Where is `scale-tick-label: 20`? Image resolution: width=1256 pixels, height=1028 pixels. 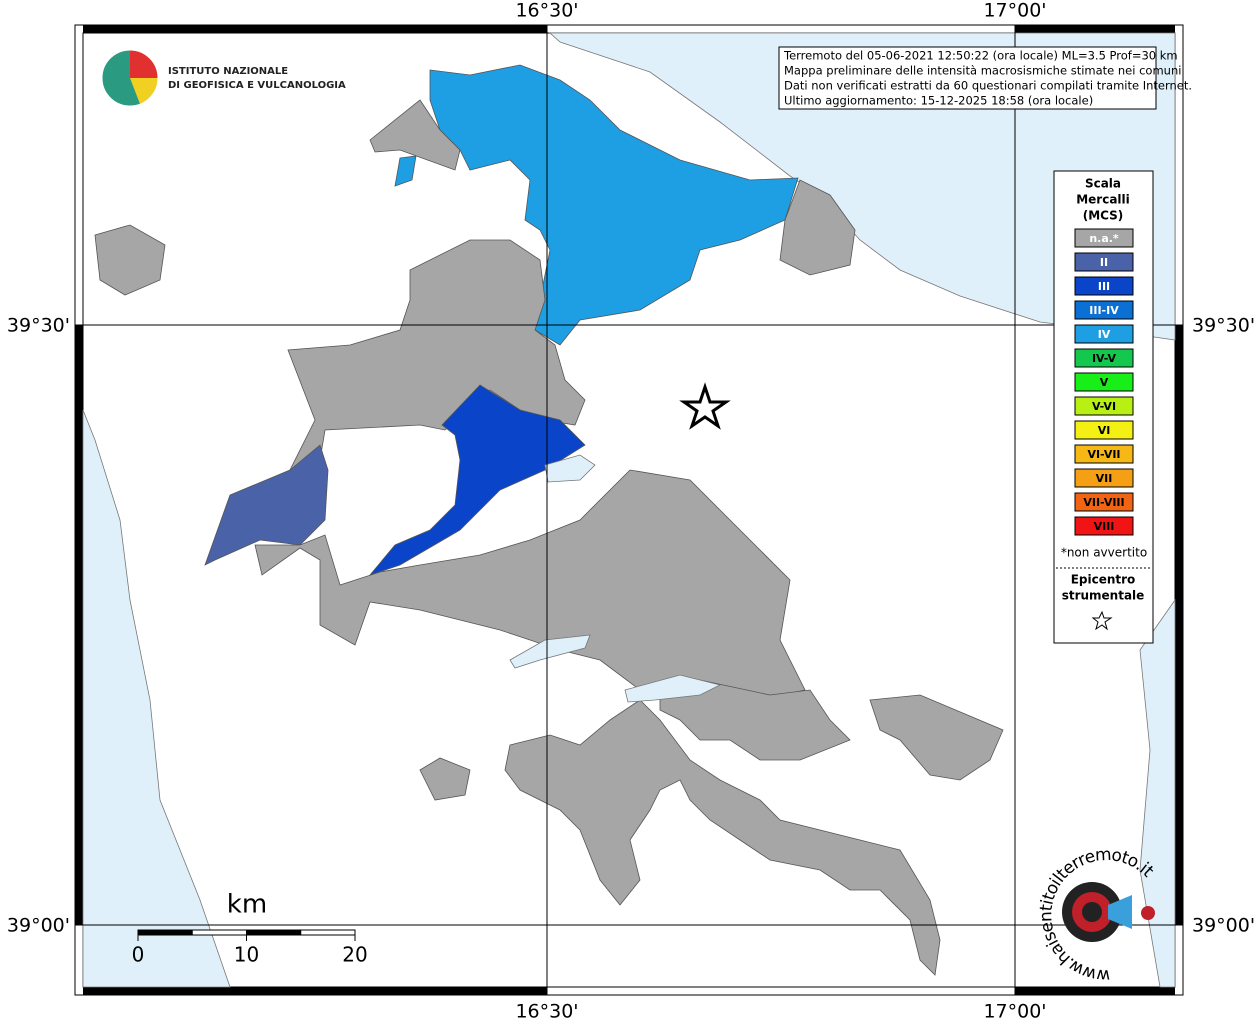 scale-tick-label: 20 is located at coordinates (354, 955).